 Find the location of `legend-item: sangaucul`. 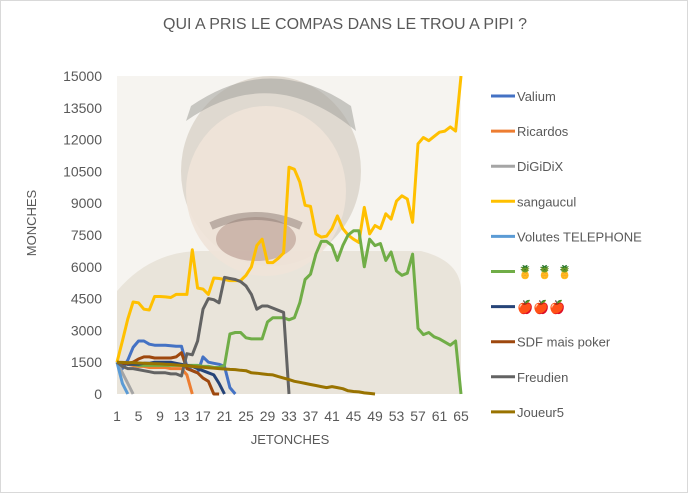

legend-item: sangaucul is located at coordinates (533, 201).